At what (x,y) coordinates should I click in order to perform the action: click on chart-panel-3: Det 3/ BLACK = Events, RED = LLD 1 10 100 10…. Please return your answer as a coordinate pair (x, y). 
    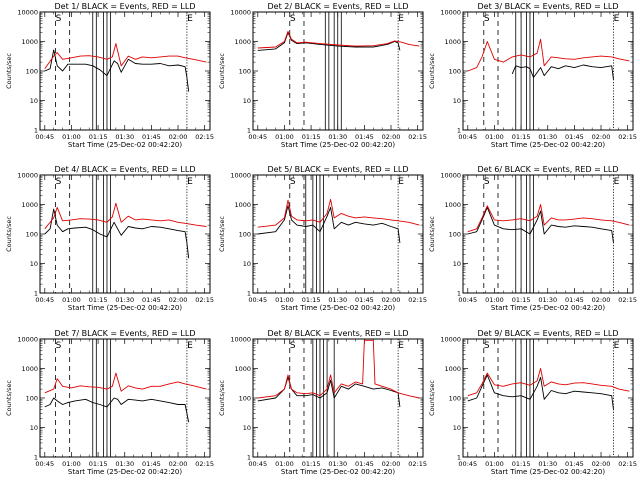
    Looking at the image, I should click on (532, 75).